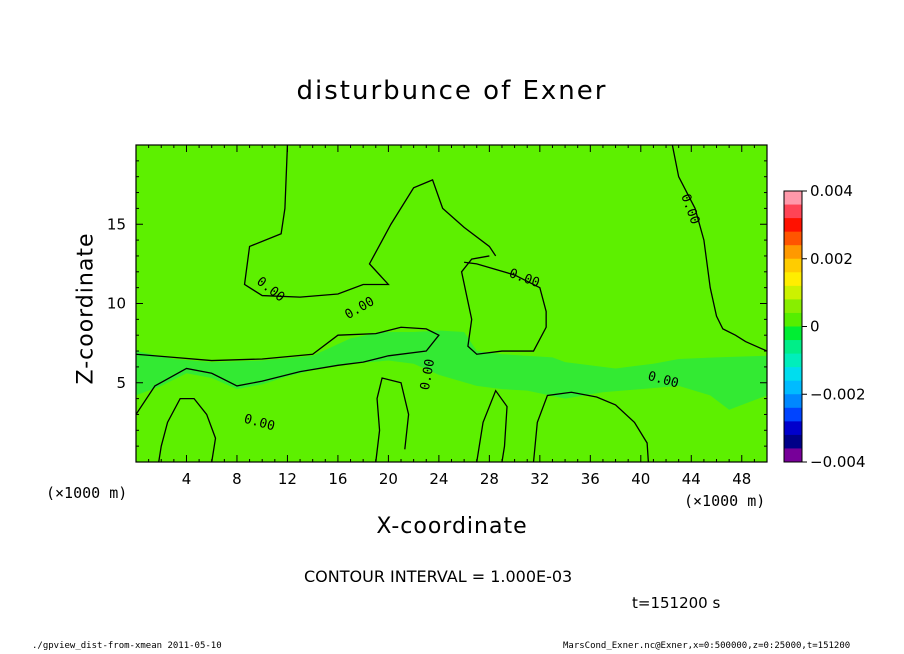 The height and width of the screenshot is (654, 904). Describe the element at coordinates (237, 479) in the screenshot. I see `x-tick-label: 8` at that location.